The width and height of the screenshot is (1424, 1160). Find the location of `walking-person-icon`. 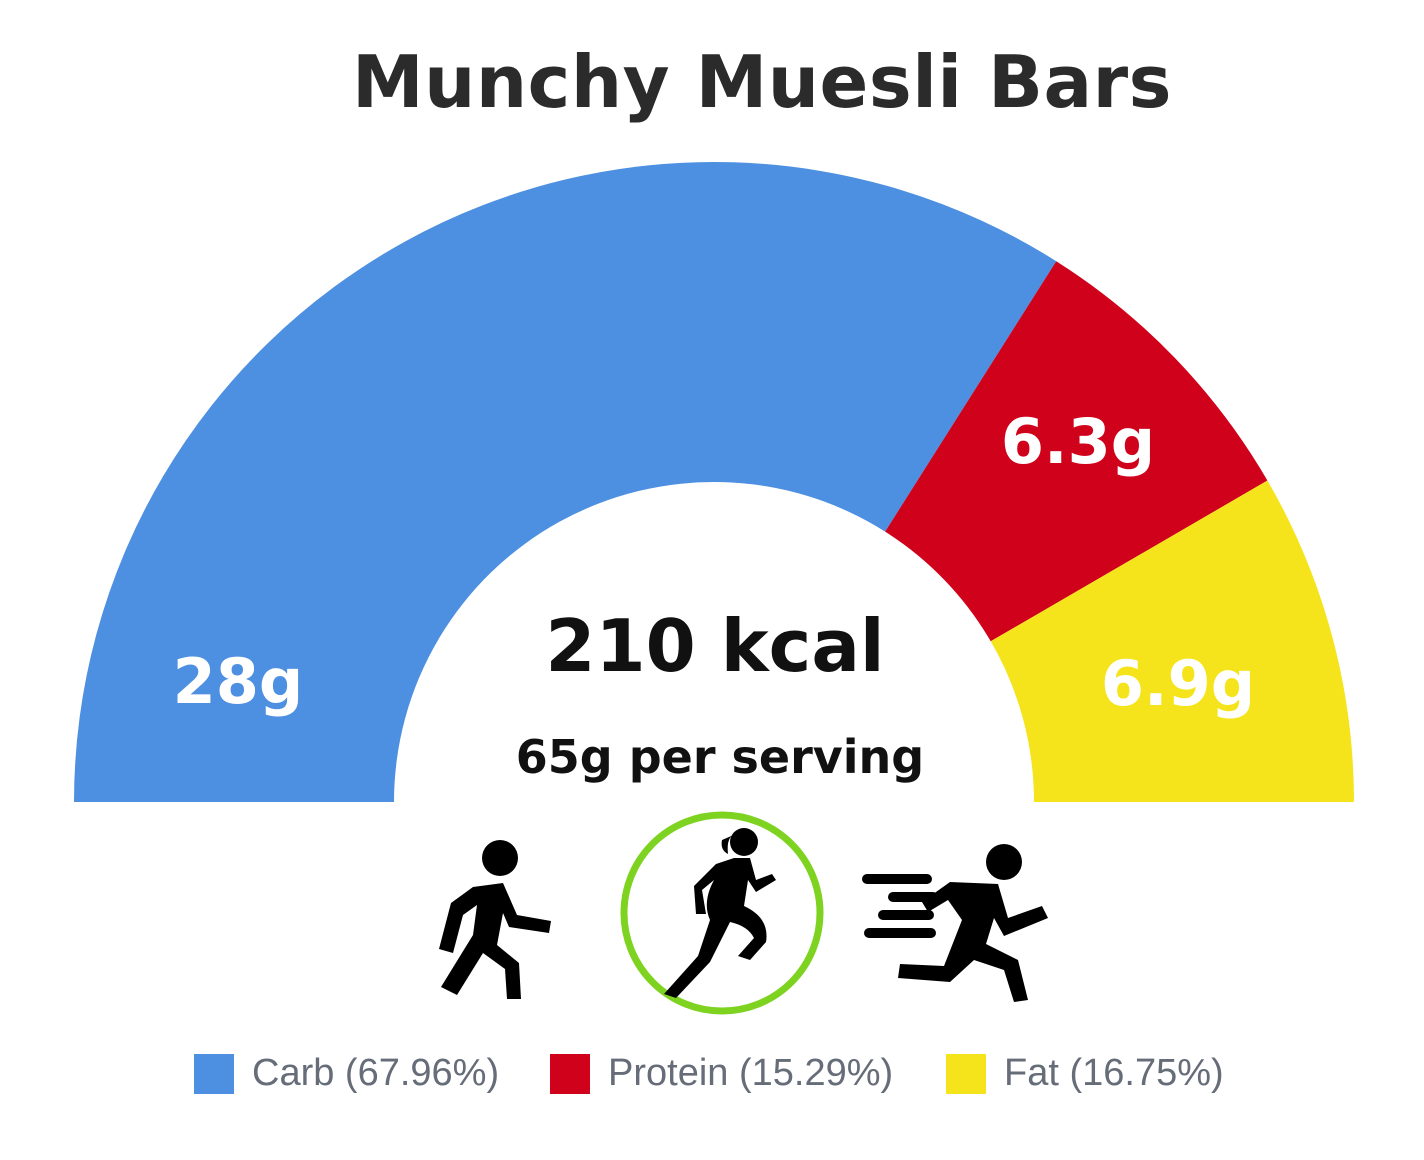

walking-person-icon is located at coordinates (495, 920).